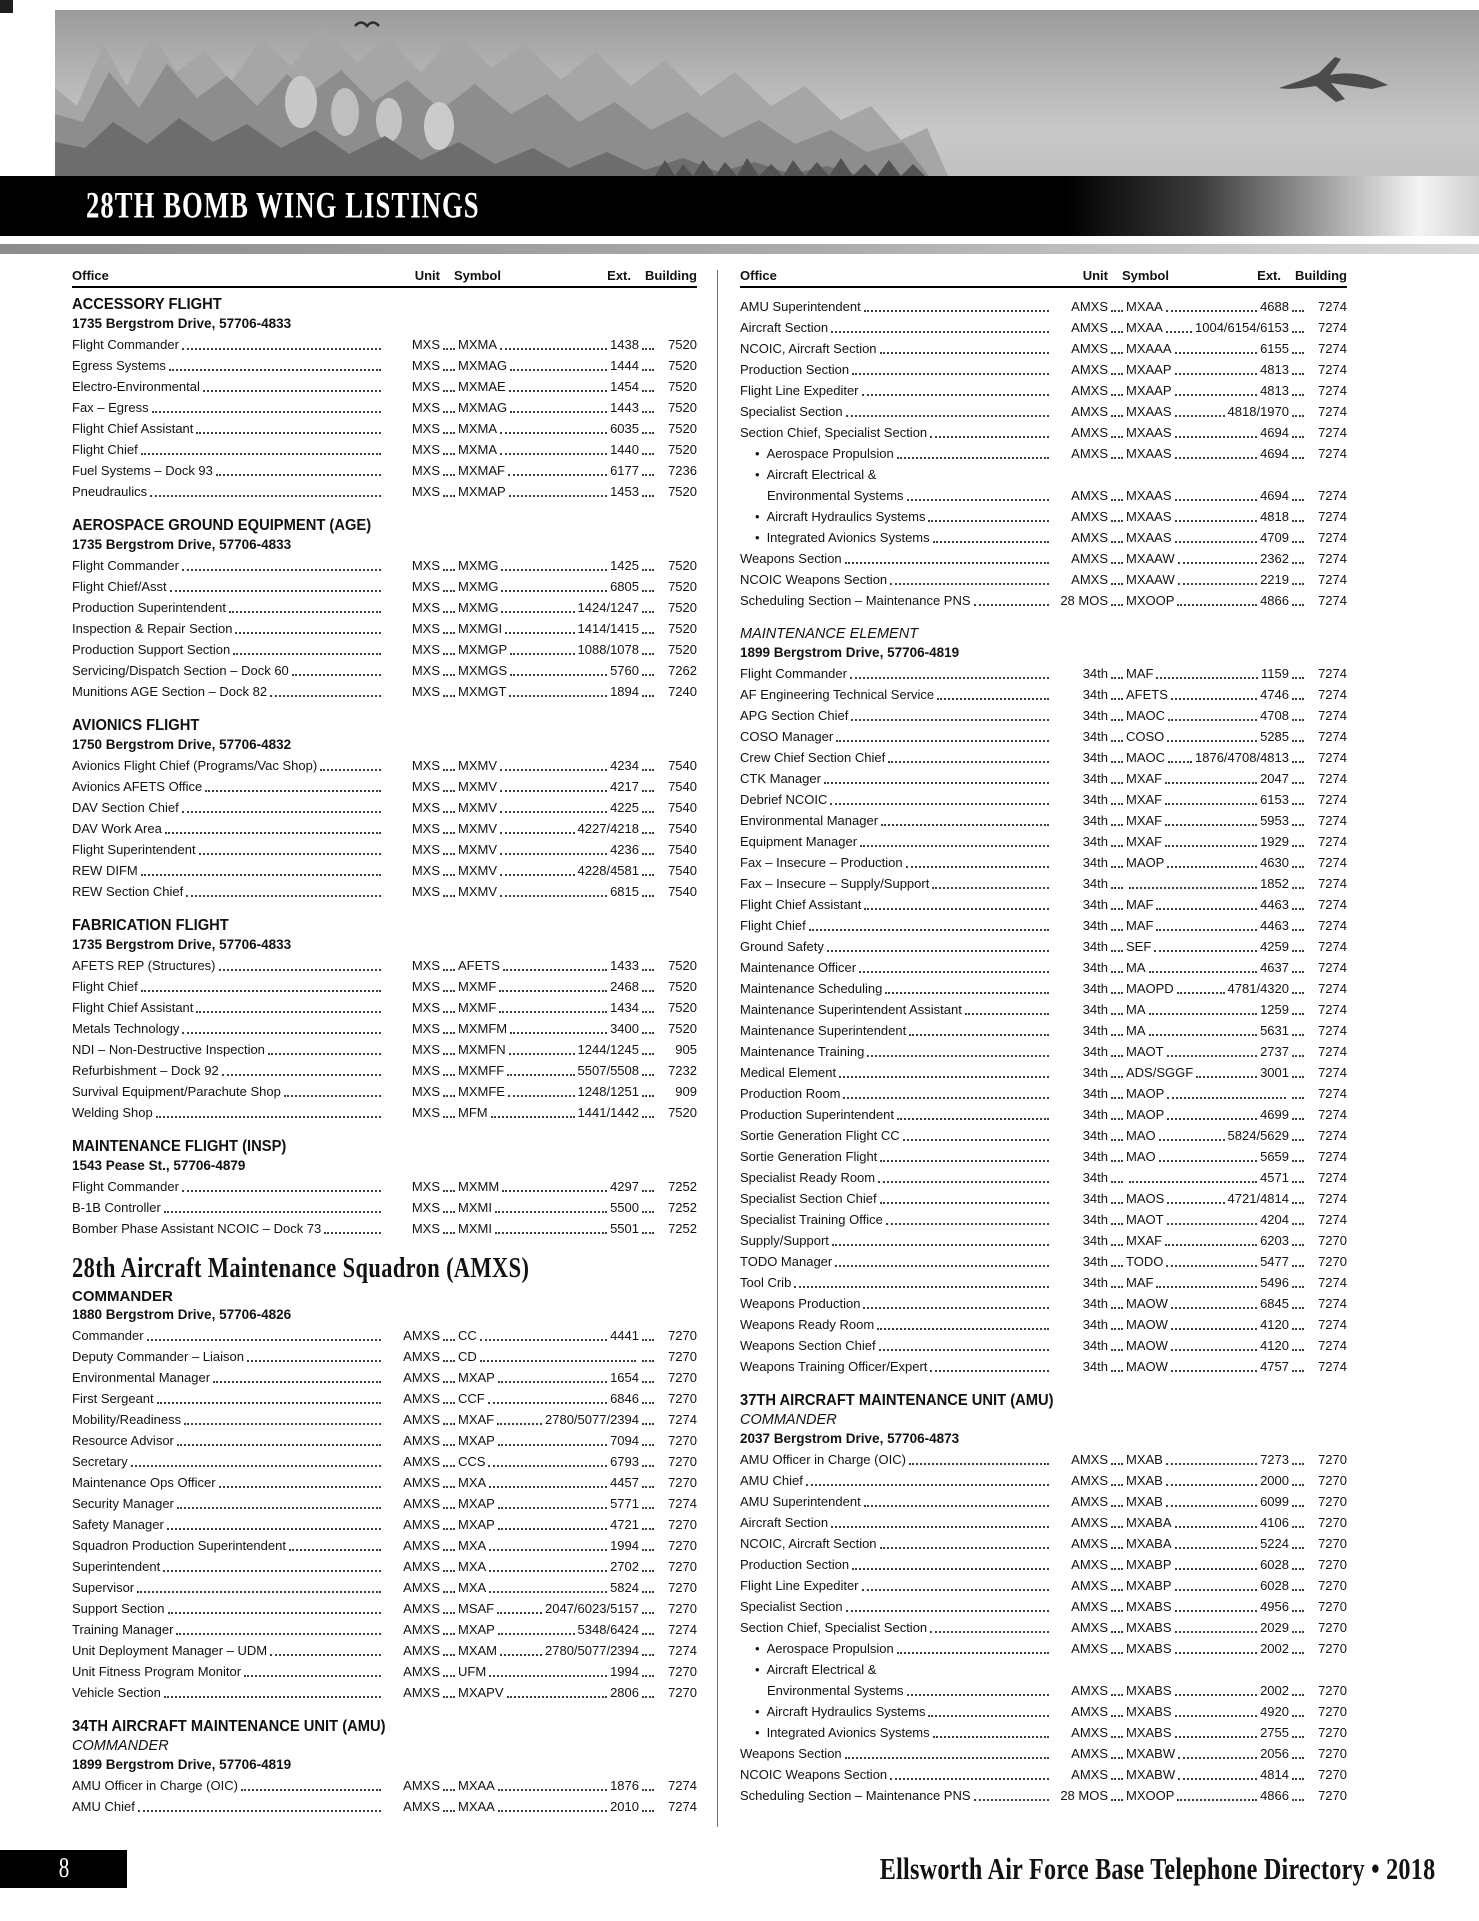  I want to click on symbol-cell: MXABA, so click(1149, 1522).